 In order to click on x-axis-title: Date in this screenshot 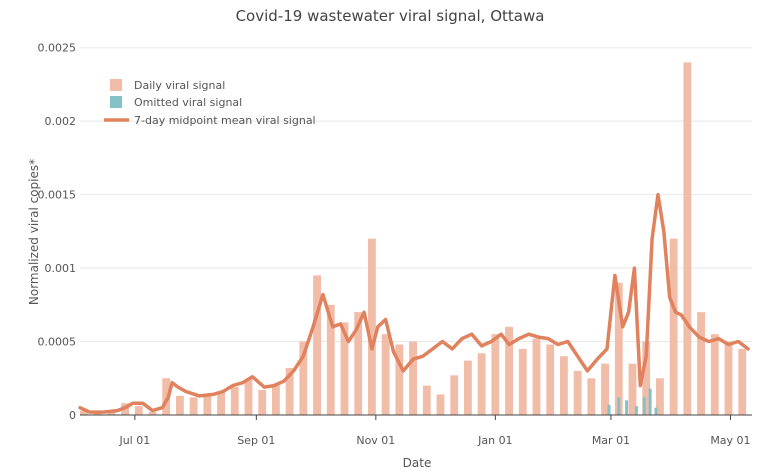, I will do `click(417, 463)`.